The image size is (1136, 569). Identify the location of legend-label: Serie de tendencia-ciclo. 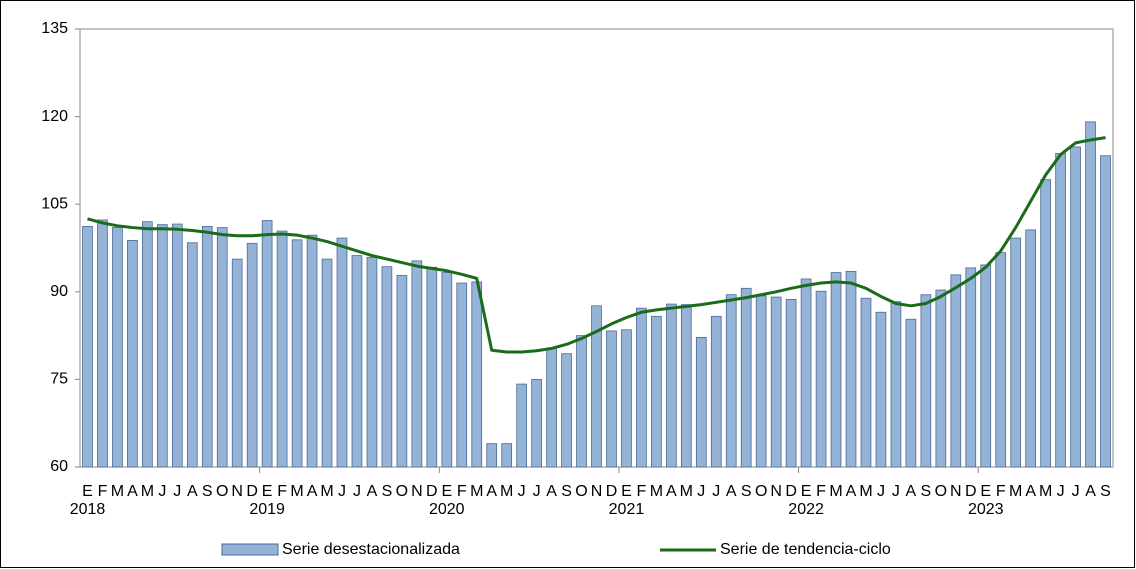
(805, 549).